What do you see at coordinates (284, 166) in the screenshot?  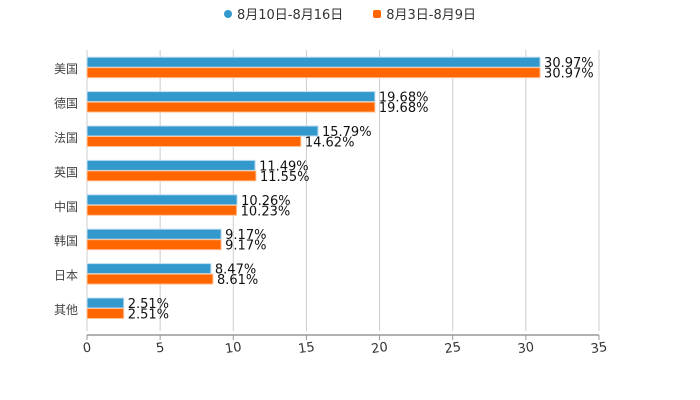 I see `data-label: 11.49%` at bounding box center [284, 166].